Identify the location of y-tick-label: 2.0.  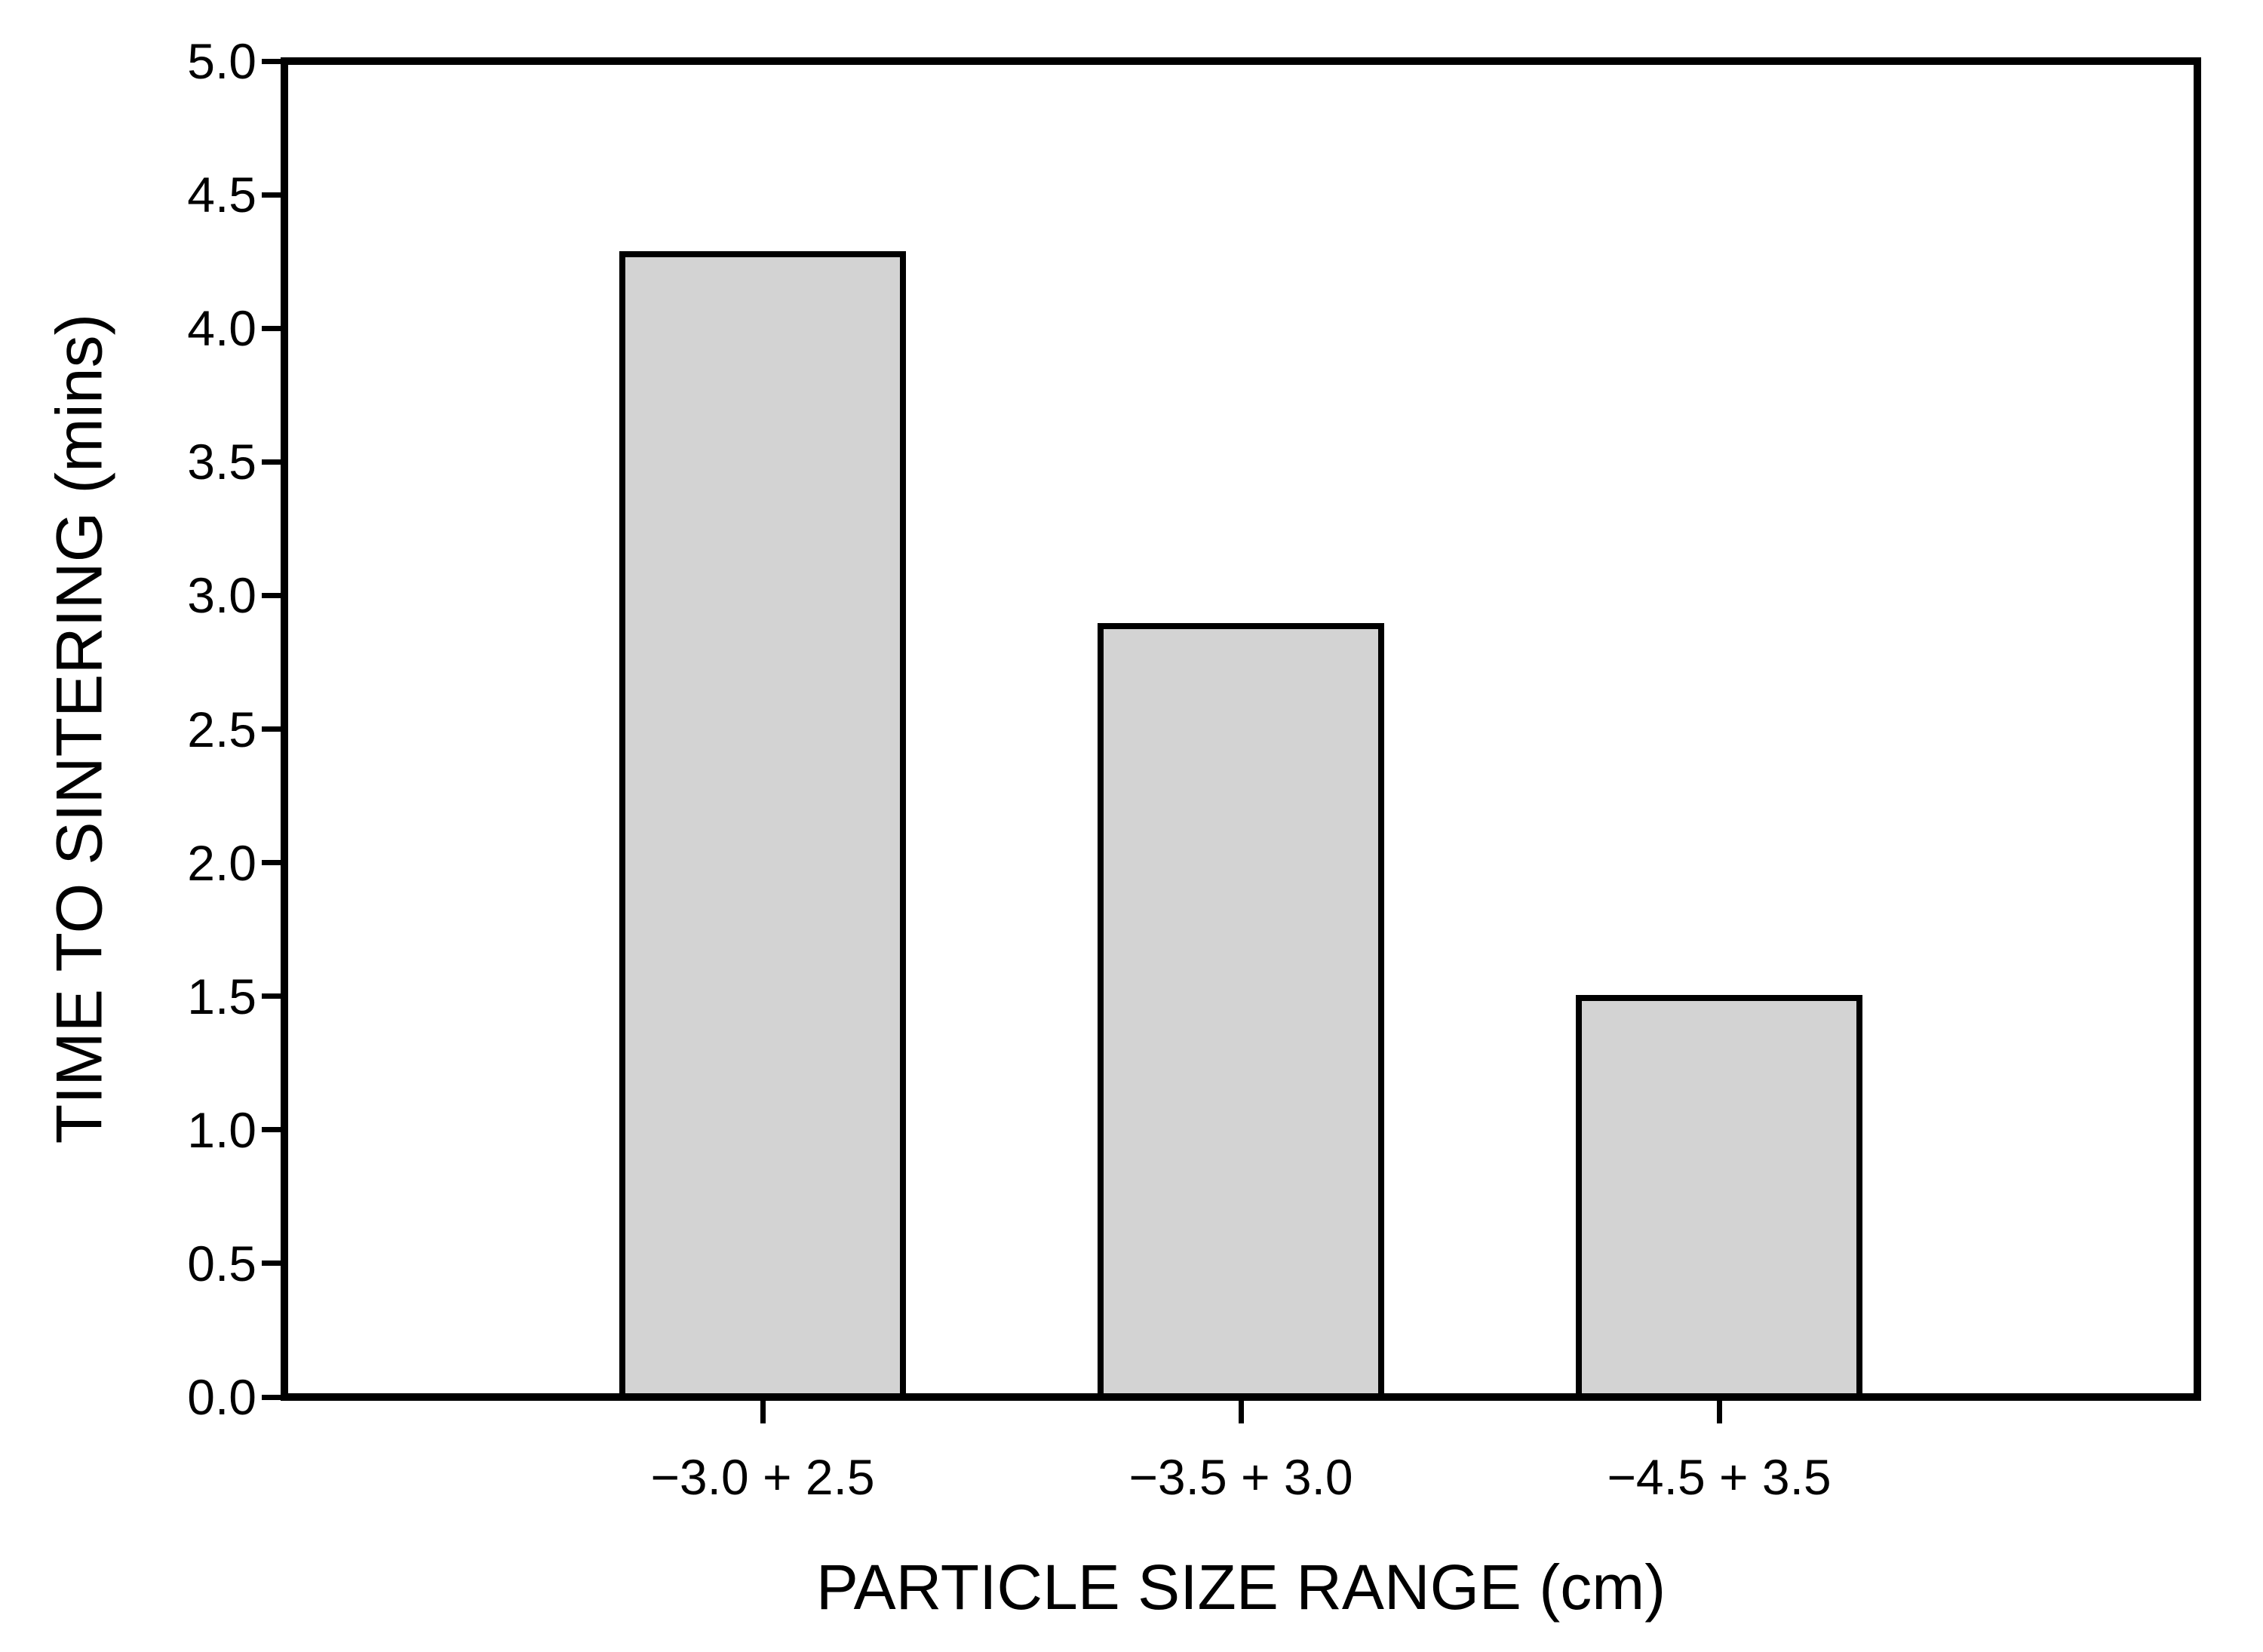
(221, 863).